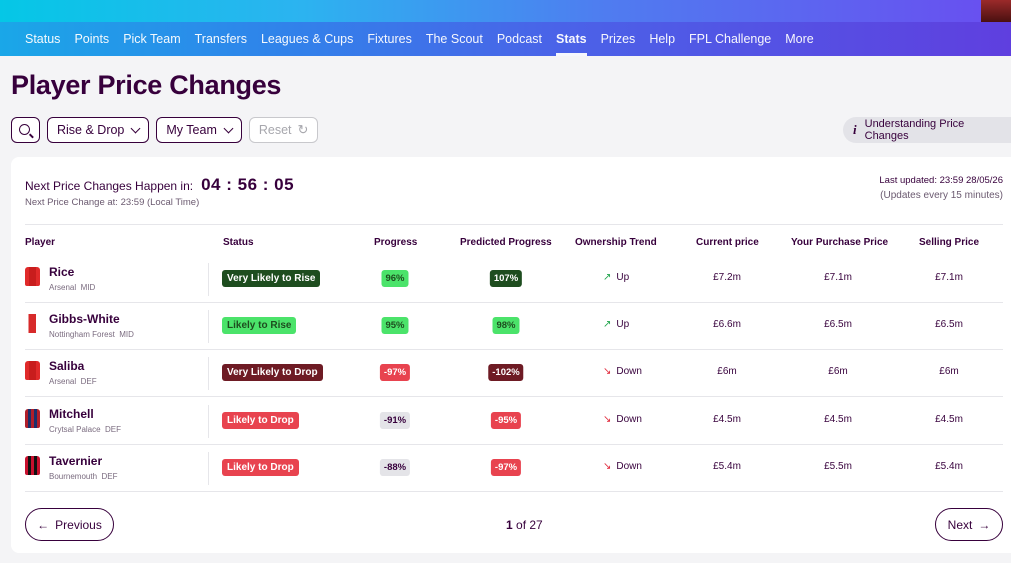 Image resolution: width=1011 pixels, height=563 pixels. What do you see at coordinates (730, 39) in the screenshot?
I see `nav-fpl-challenge: FPL Challenge` at bounding box center [730, 39].